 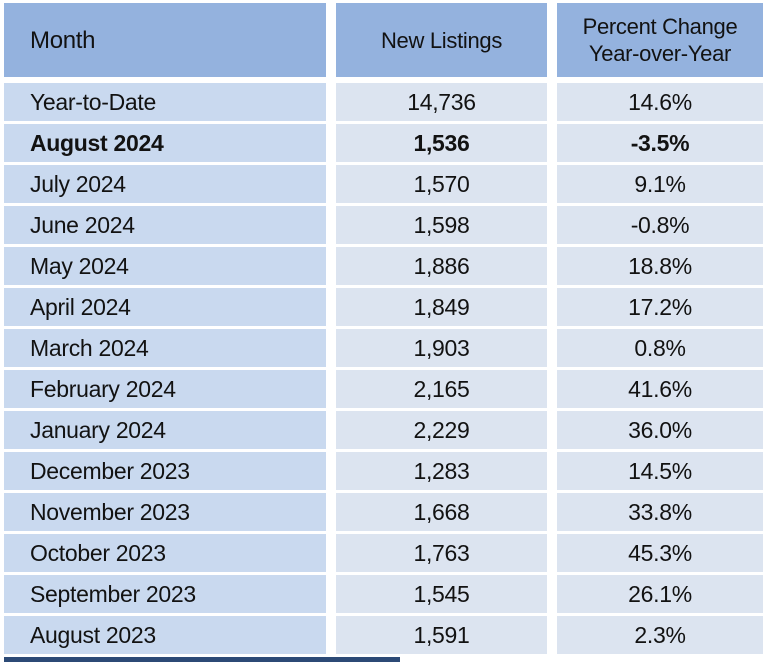 What do you see at coordinates (441, 348) in the screenshot?
I see `new-listings-cell: 1,903` at bounding box center [441, 348].